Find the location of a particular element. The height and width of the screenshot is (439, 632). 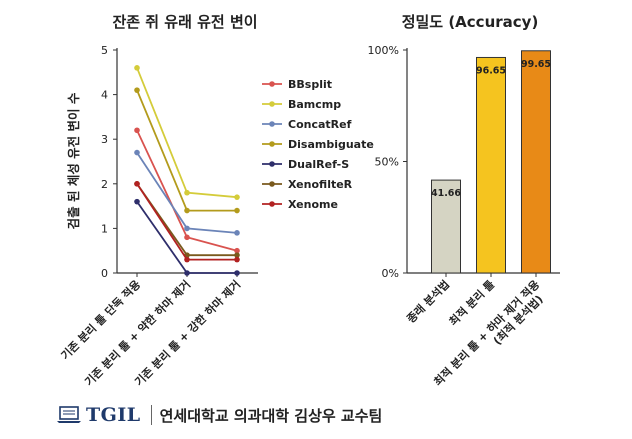

line-ytick-label: 2 is located at coordinates (104, 184).